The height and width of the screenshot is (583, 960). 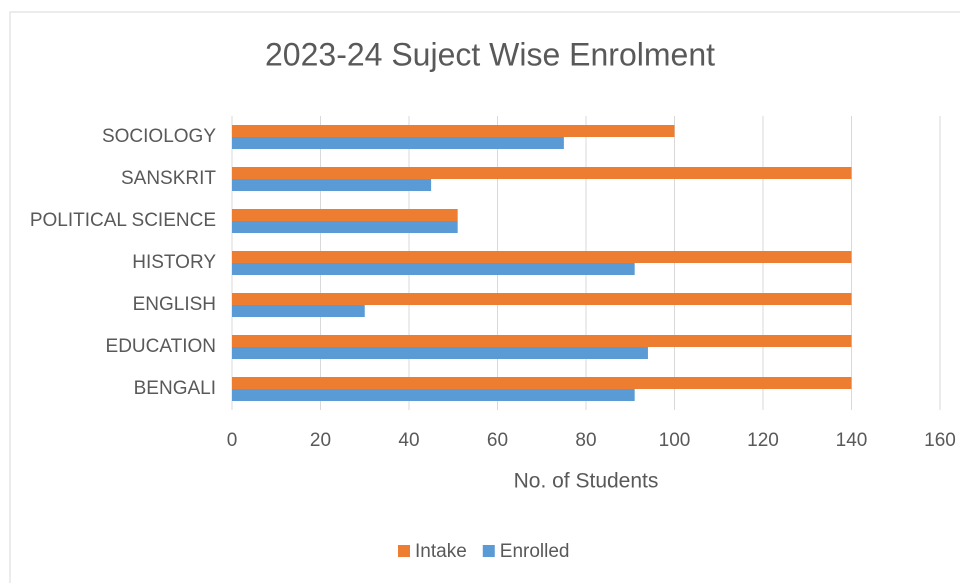 I want to click on x-tick-label: 140, so click(x=852, y=440).